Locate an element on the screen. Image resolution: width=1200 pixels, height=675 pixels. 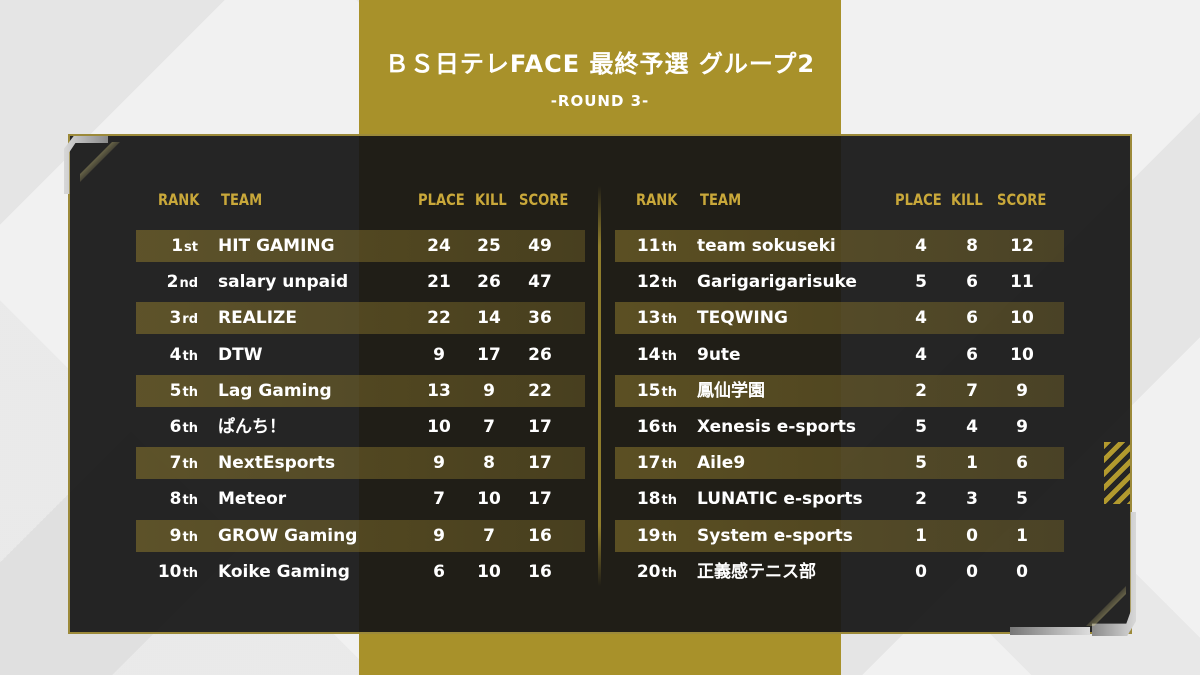
rank-number: 16 is located at coordinates (648, 427).